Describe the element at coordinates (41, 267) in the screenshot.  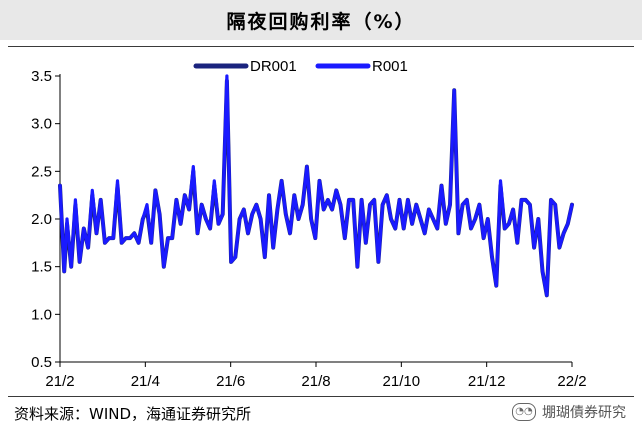
I see `y-tick-label: 1.5` at that location.